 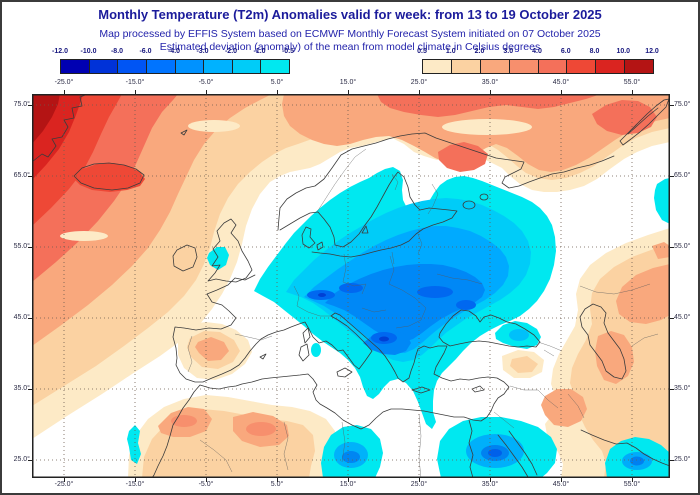 I want to click on left-latitude-label: 55.0°, so click(x=21, y=246).